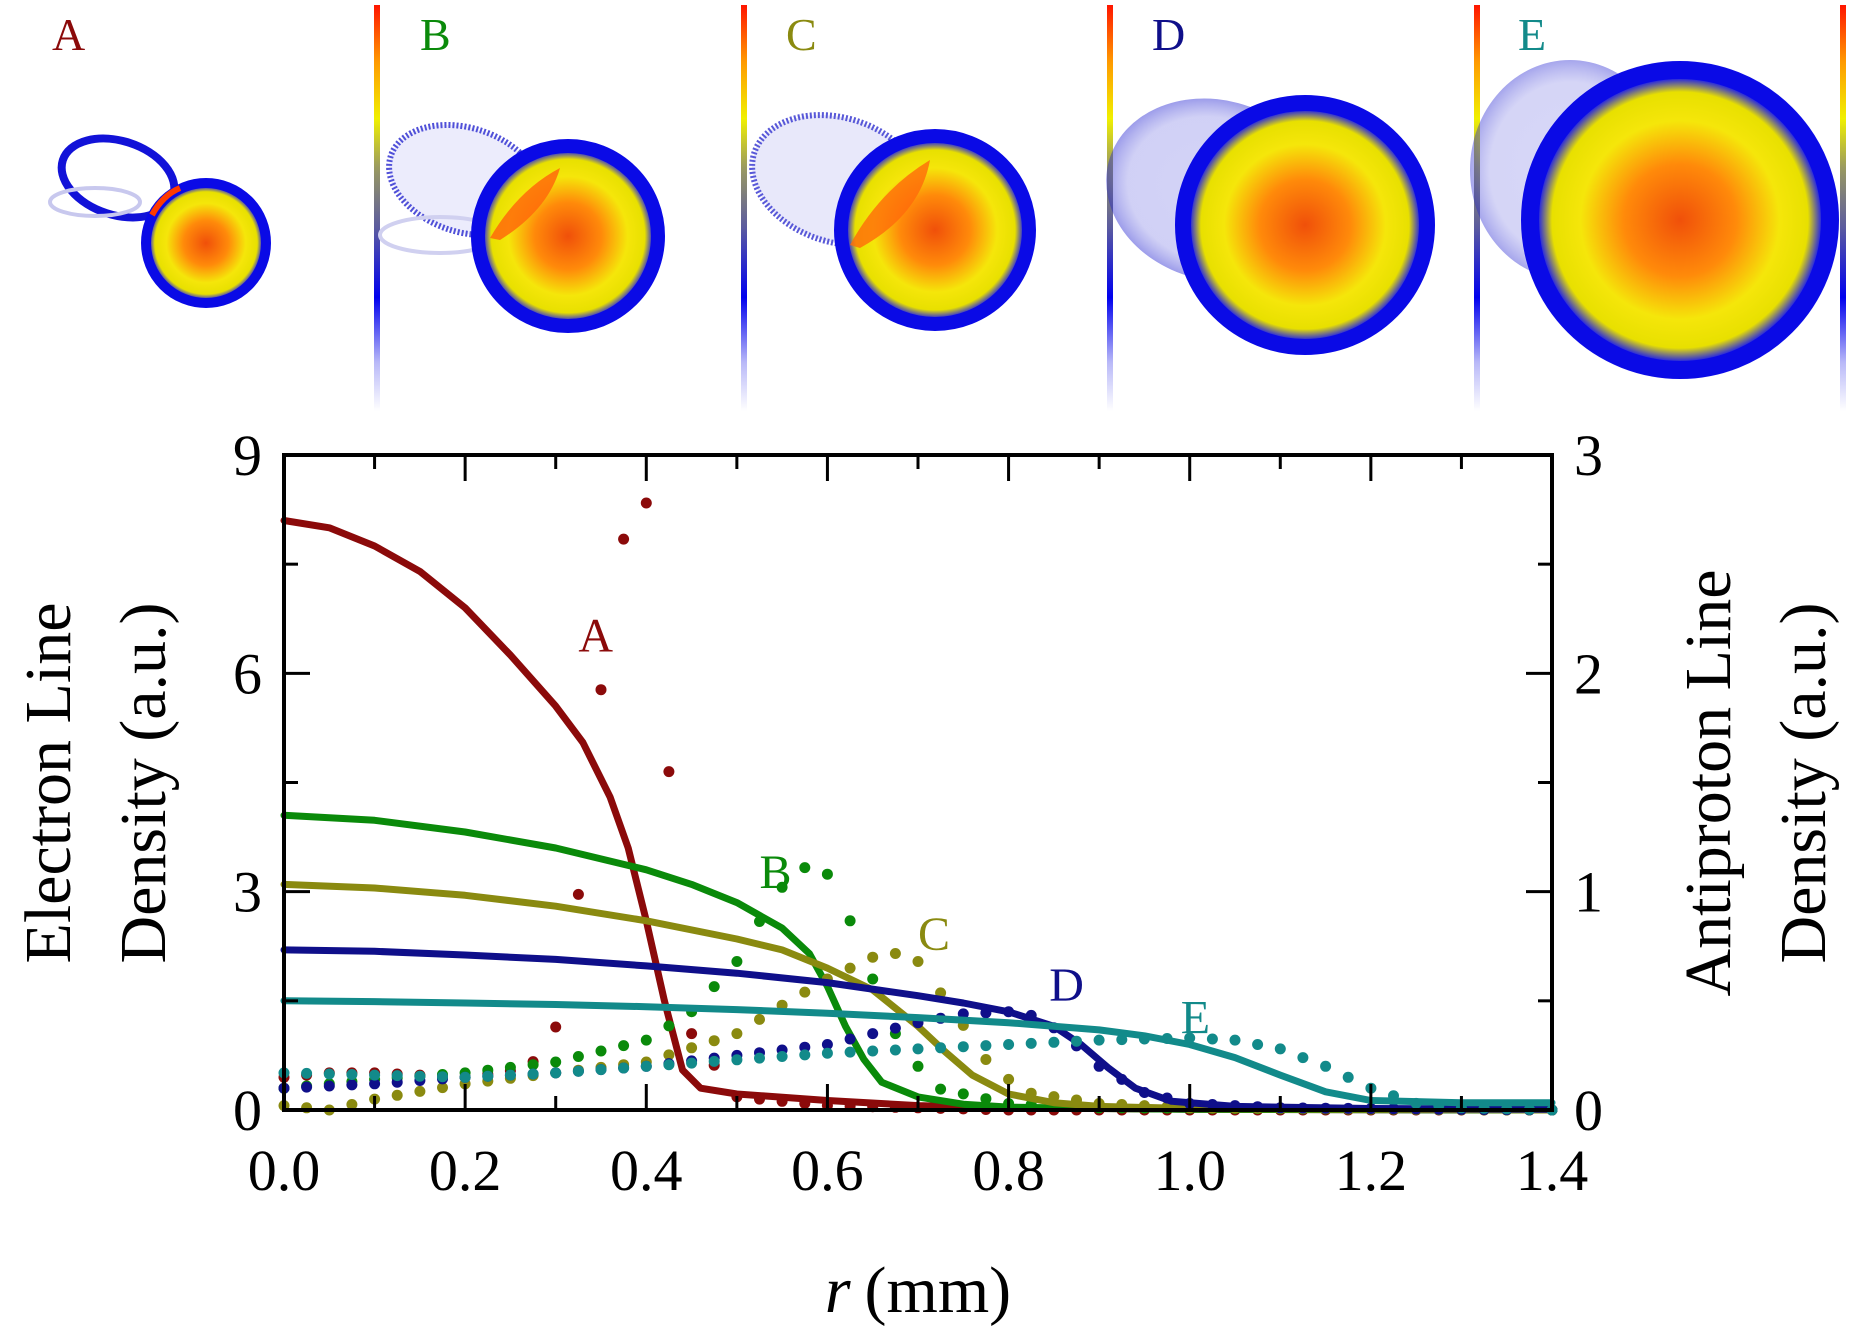 Image resolution: width=1860 pixels, height=1330 pixels. Describe the element at coordinates (1371, 1170) in the screenshot. I see `x-tick-label: 1.2` at that location.